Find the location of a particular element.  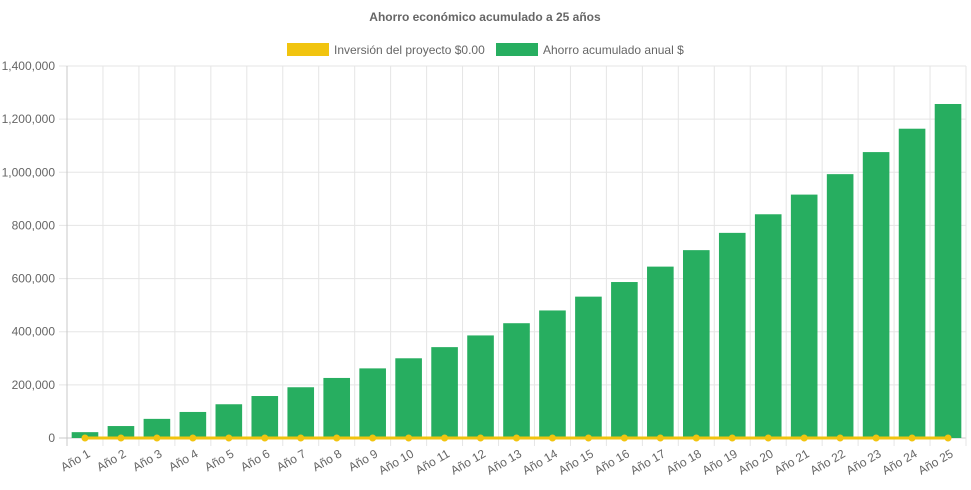

x-tick-label: Año 18 is located at coordinates (684, 461).